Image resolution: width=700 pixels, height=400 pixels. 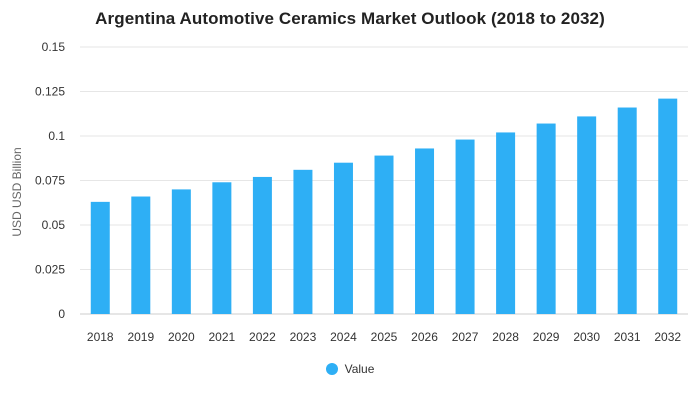 I want to click on x-tick-label: 2023, so click(x=303, y=337).